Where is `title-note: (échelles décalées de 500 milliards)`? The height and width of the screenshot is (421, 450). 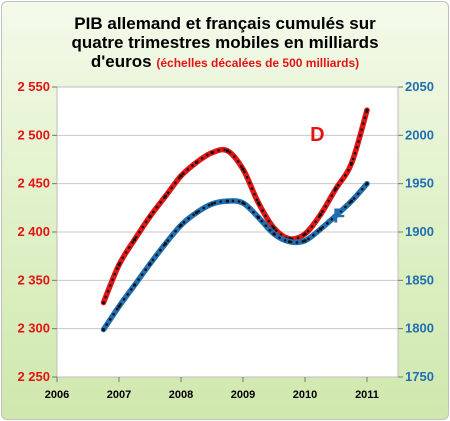 title-note: (échelles décalées de 500 milliards) is located at coordinates (258, 63).